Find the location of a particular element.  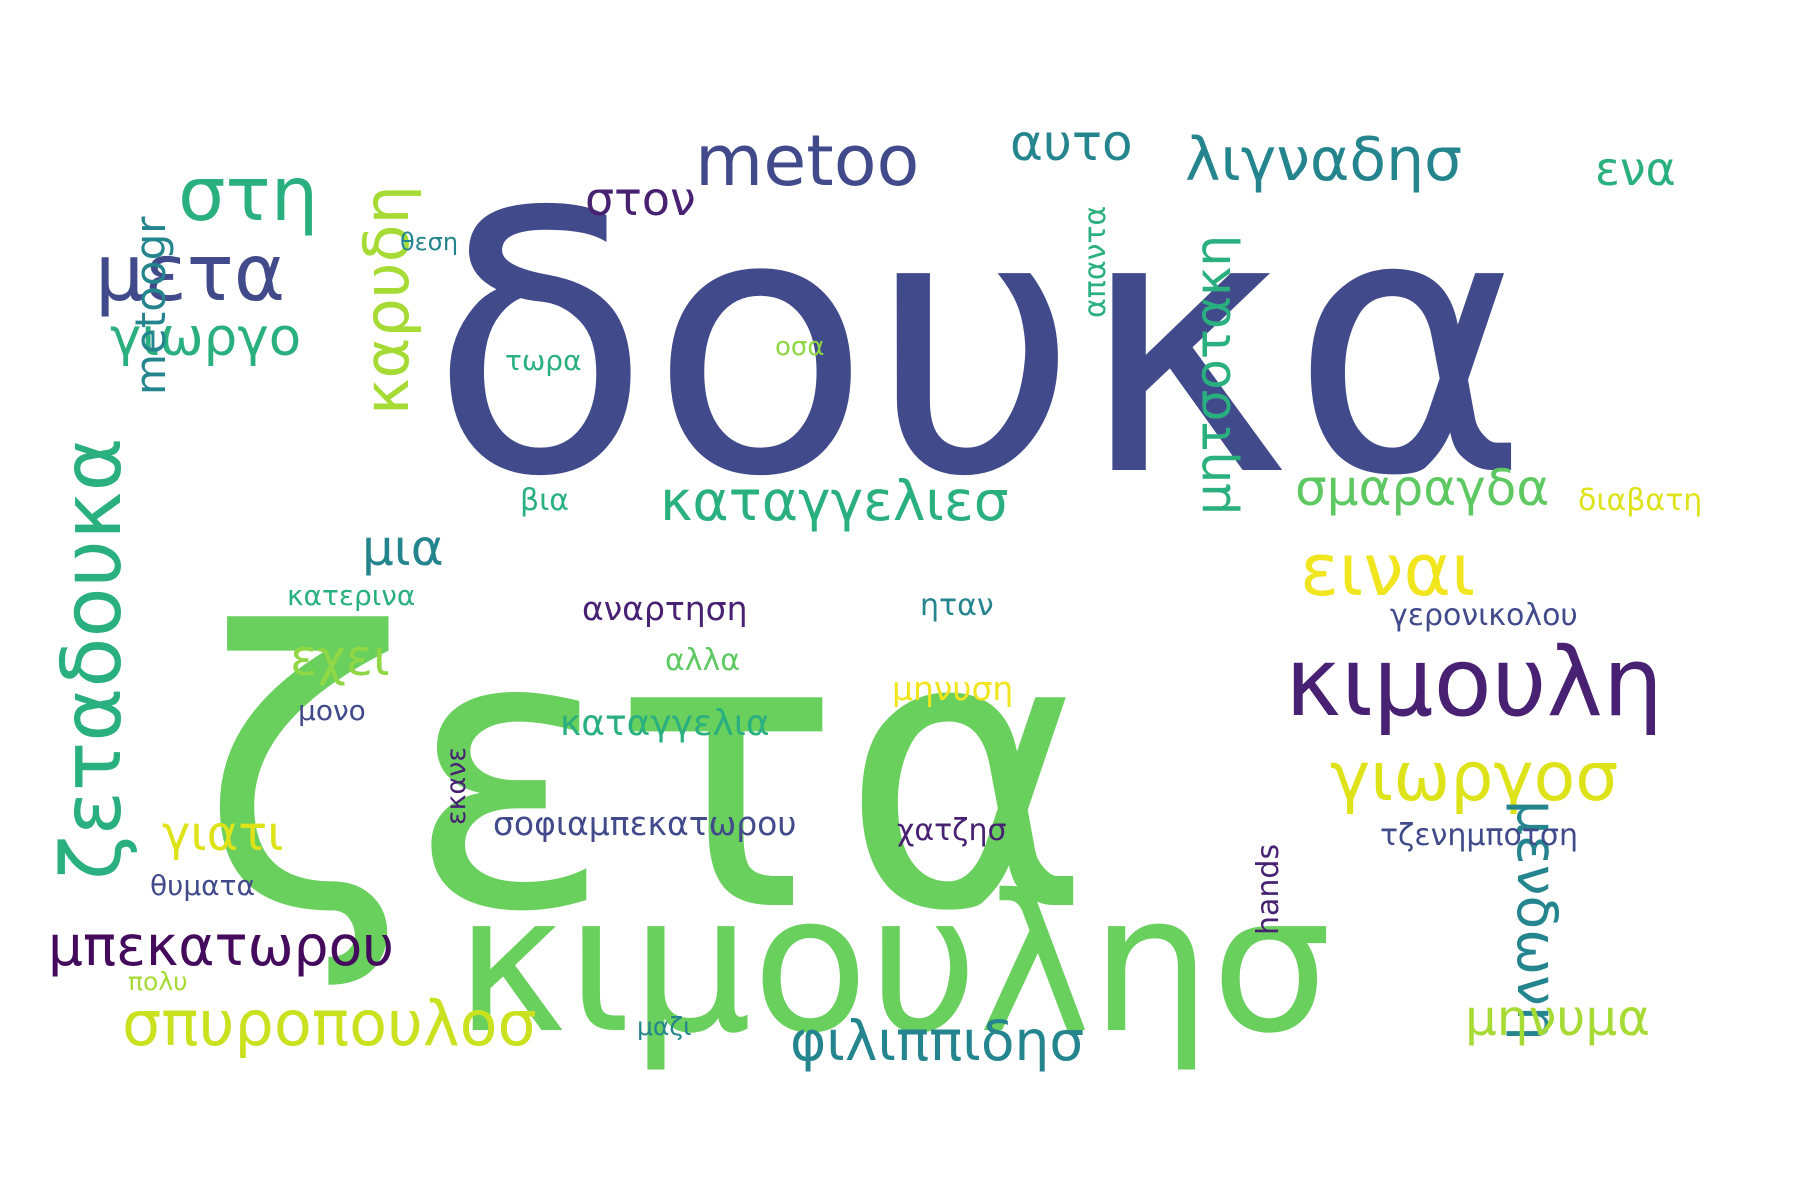

cloud-word: μια is located at coordinates (403, 548).